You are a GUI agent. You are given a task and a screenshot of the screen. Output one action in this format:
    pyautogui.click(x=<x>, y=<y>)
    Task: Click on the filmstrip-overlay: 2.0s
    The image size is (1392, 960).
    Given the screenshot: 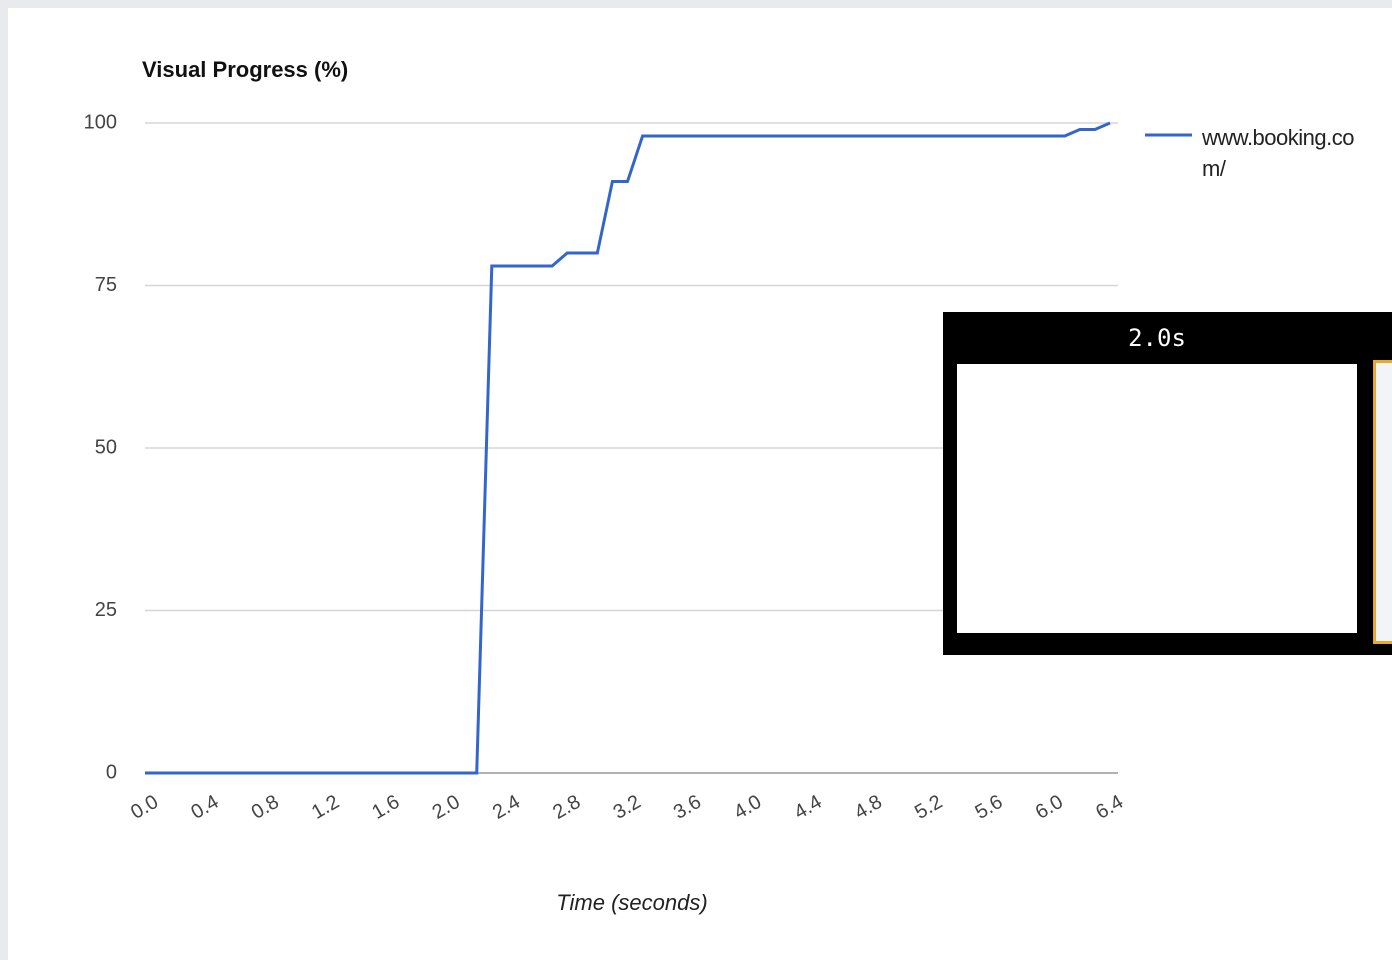 What is the action you would take?
    pyautogui.click(x=1167, y=483)
    